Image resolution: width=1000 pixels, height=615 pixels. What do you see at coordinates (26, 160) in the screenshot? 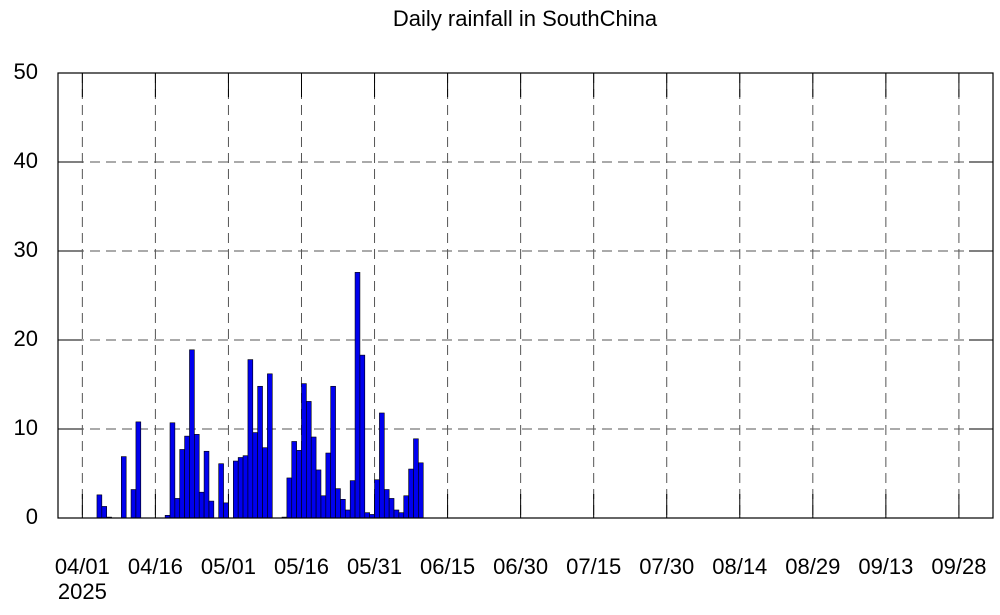
I see `y-tick-label: 40` at bounding box center [26, 160].